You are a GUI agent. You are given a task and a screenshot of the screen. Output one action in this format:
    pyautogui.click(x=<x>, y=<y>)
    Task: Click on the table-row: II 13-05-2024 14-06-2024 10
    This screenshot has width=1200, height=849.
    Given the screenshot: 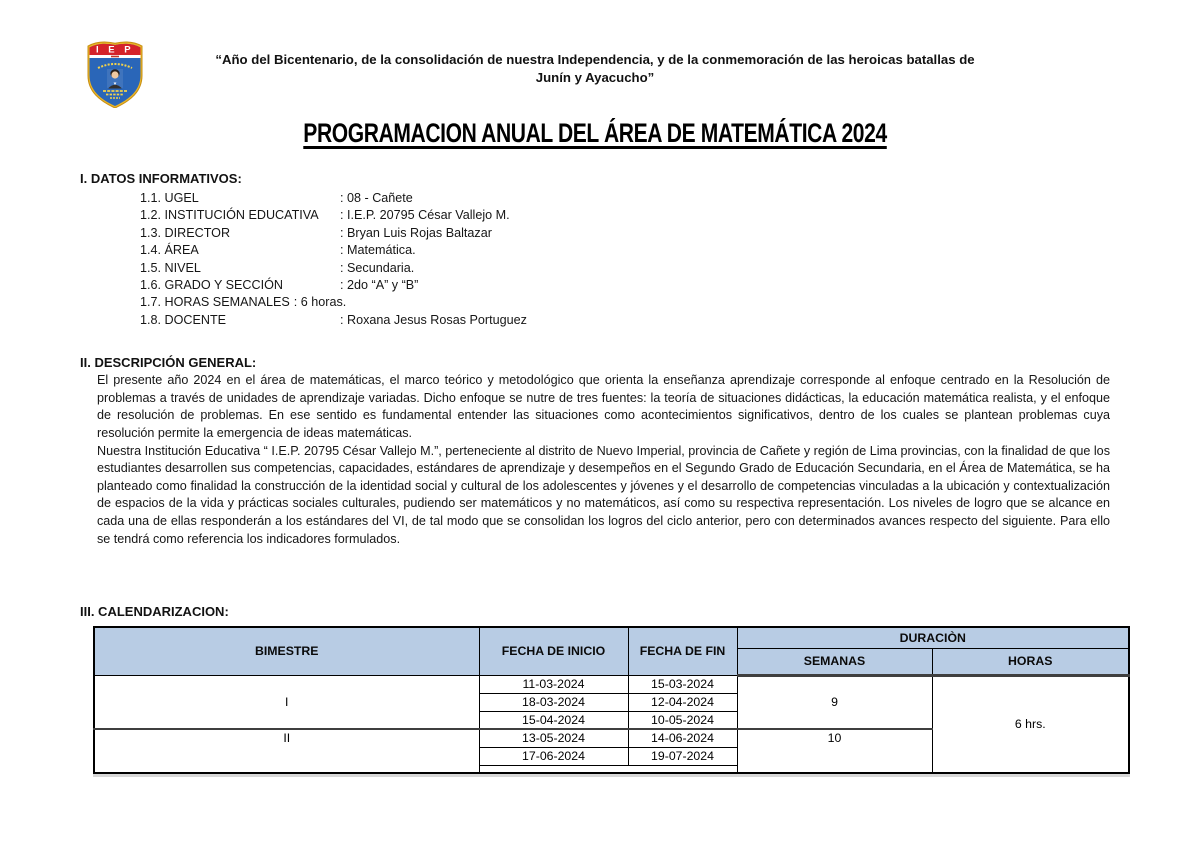 What is the action you would take?
    pyautogui.click(x=611, y=751)
    